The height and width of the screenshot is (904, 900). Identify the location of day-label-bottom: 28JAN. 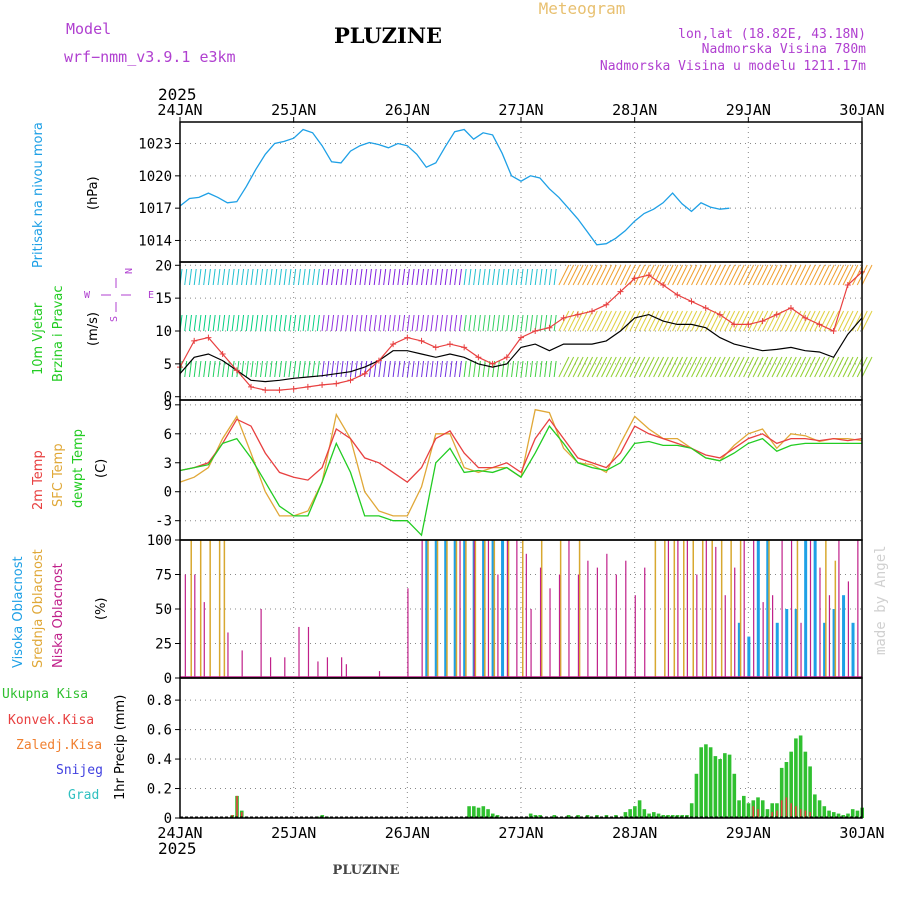
(634, 833).